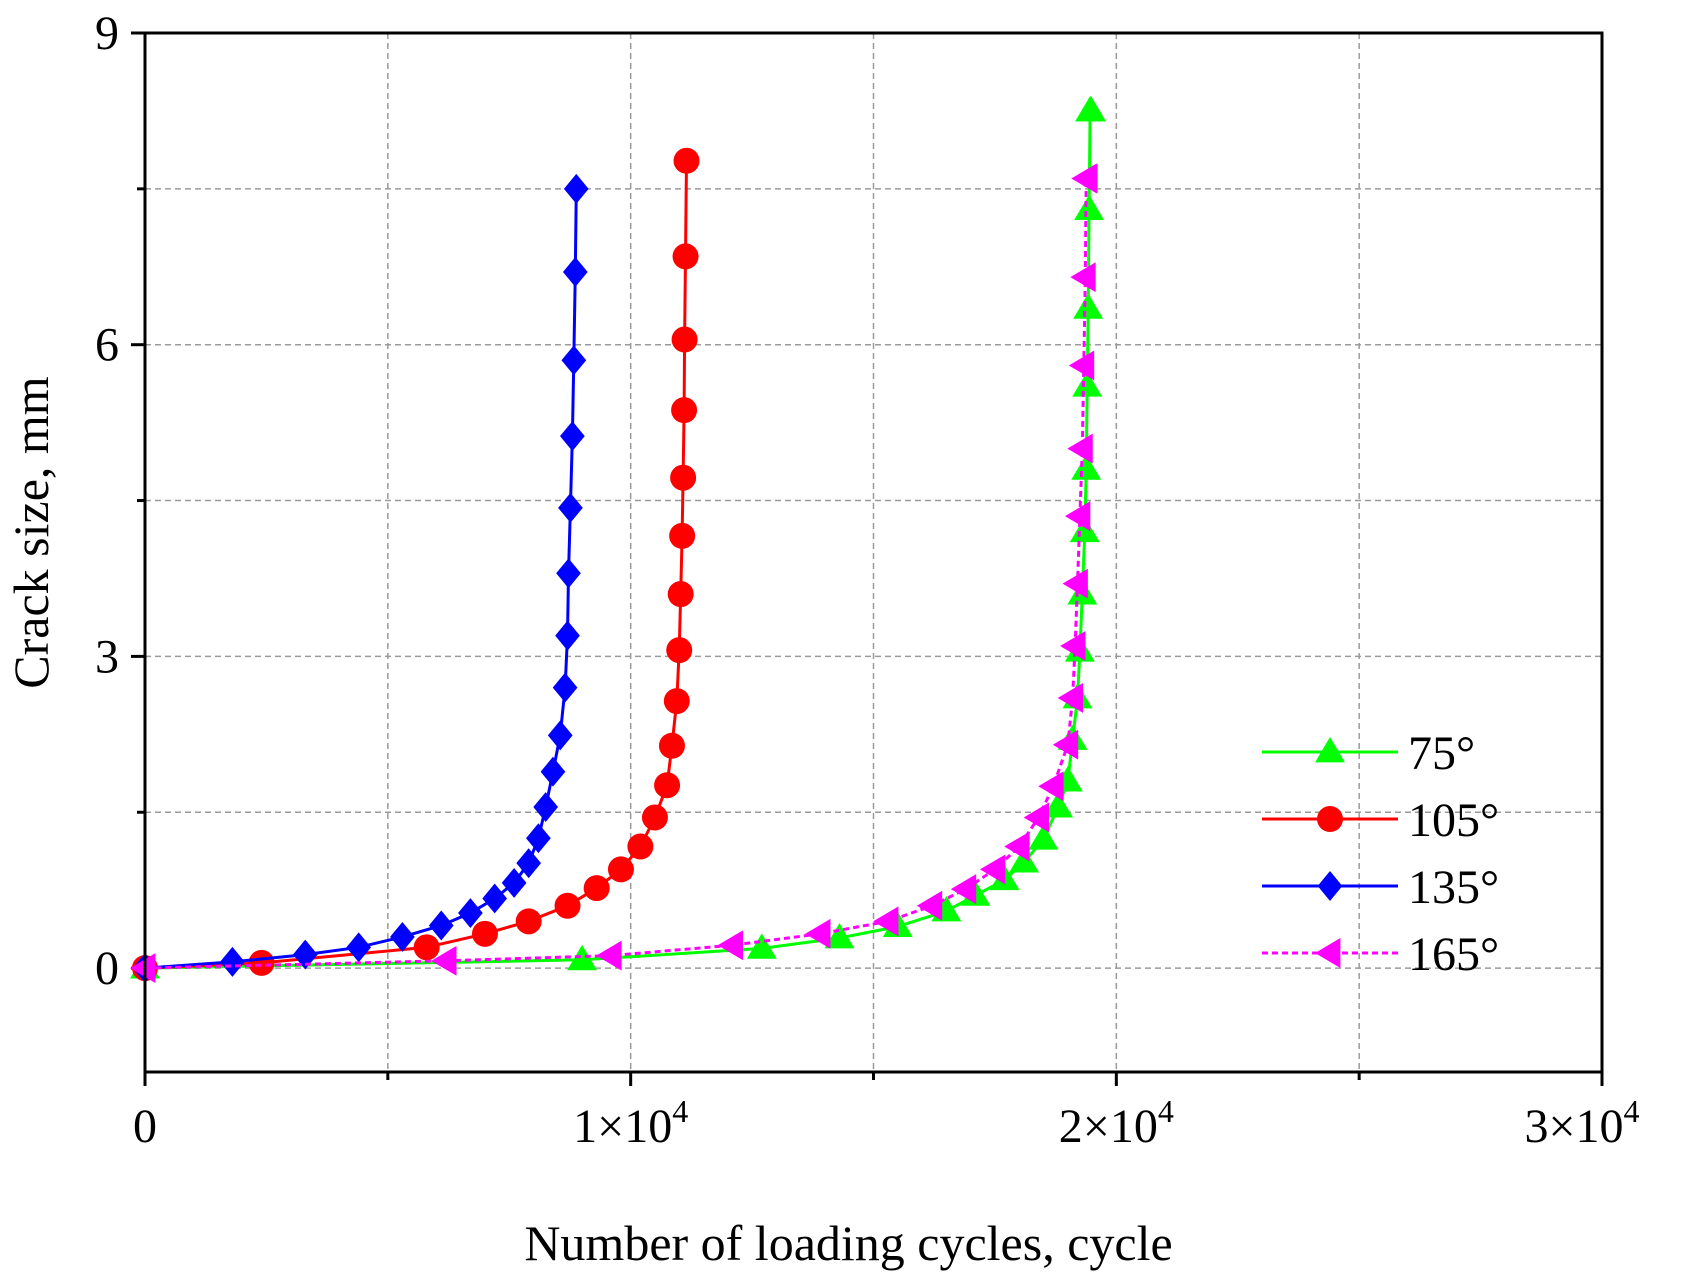 This screenshot has width=1686, height=1274. Describe the element at coordinates (1573, 1126) in the screenshot. I see `x-tick-mantissa: 3×10` at that location.